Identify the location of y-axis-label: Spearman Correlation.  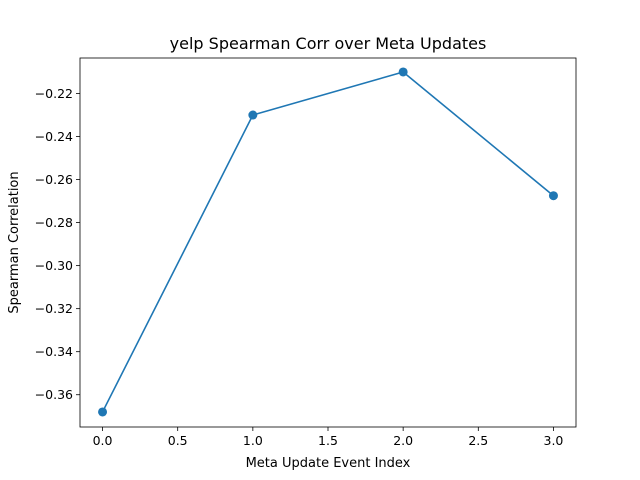
(14, 242).